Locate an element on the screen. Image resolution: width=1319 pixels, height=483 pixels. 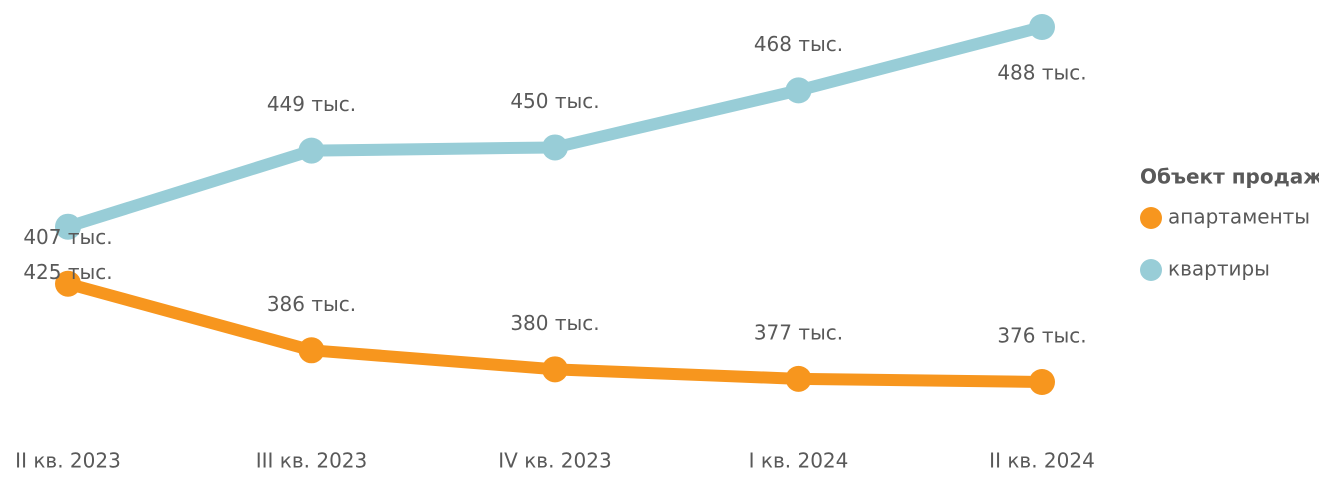
data-label: 425 тыс. is located at coordinates (67, 272).